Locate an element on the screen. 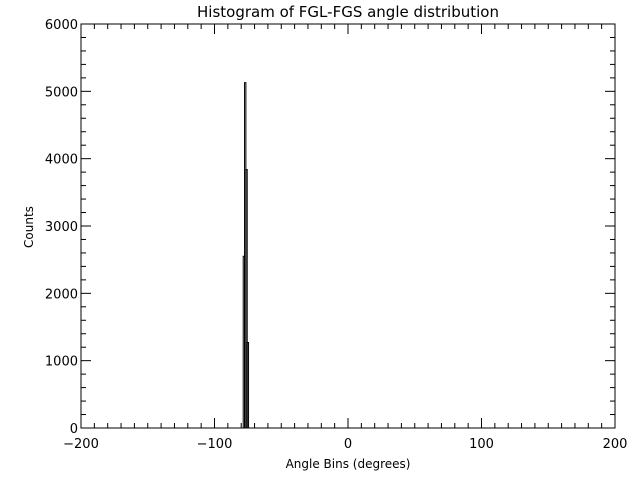 The image size is (640, 484). x-tick-label: 0 is located at coordinates (348, 444).